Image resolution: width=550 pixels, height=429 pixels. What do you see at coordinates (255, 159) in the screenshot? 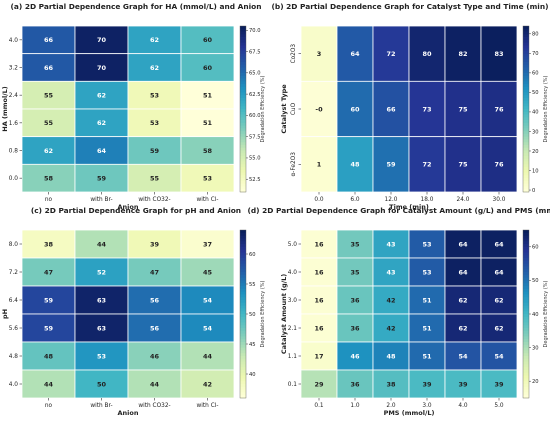
I see `colorbar-tick-label: 55.0` at bounding box center [255, 159].